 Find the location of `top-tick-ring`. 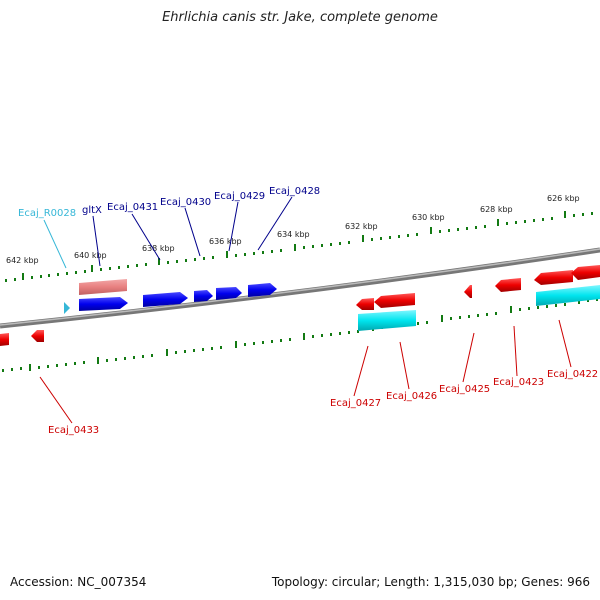

top-tick-ring is located at coordinates (299, 246).